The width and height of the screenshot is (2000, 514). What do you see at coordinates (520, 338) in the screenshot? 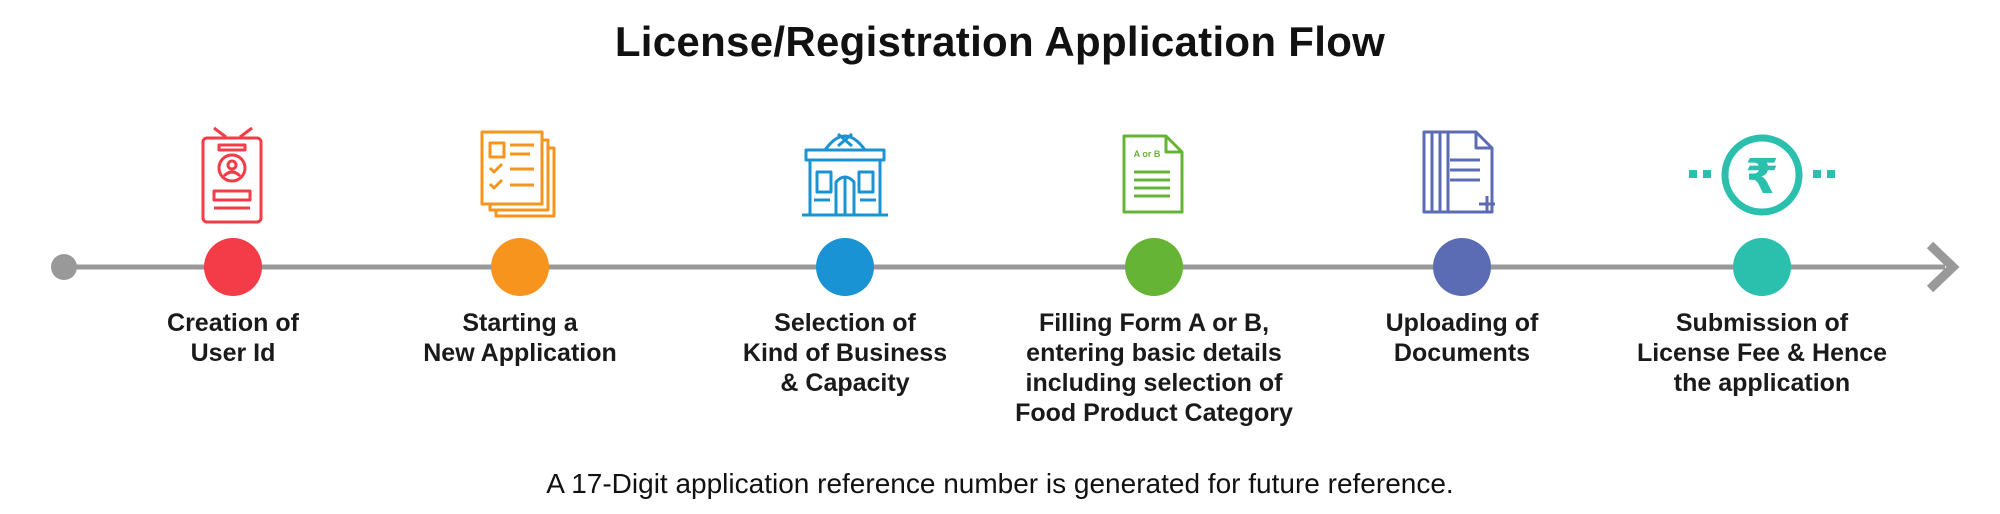
I see `step-2-label: Starting a New Application` at bounding box center [520, 338].